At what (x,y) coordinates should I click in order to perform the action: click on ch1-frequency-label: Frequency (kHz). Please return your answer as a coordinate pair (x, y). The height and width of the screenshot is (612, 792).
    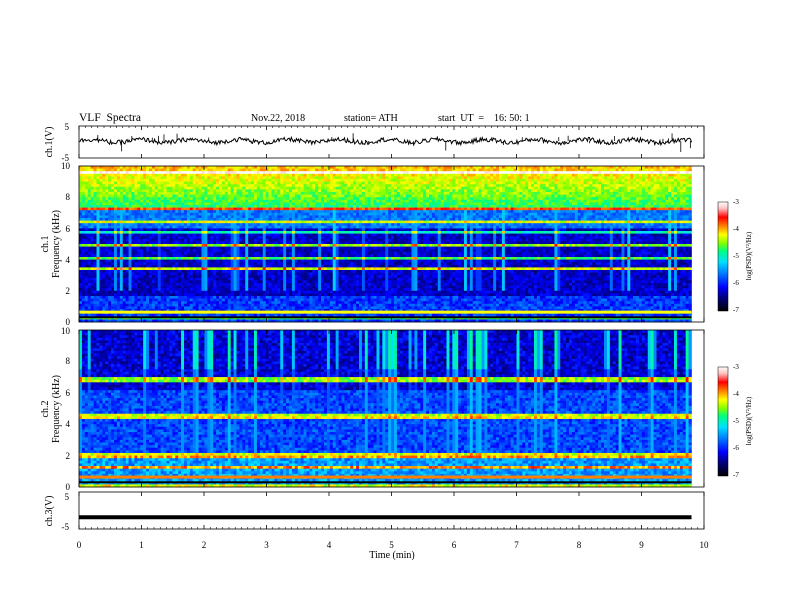
    Looking at the image, I should click on (56, 244).